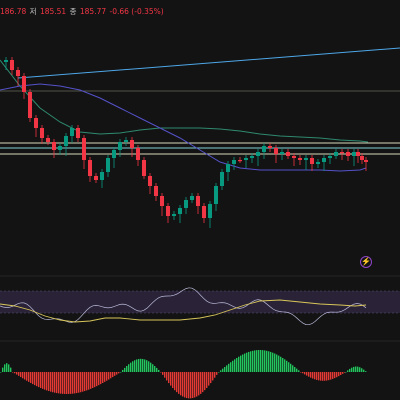 Image resolution: width=400 pixels, height=400 pixels. I want to click on ohlc-legend: 186.78 저 185.51 종 185.77 -0.66 (-0.35%), so click(200, 12).